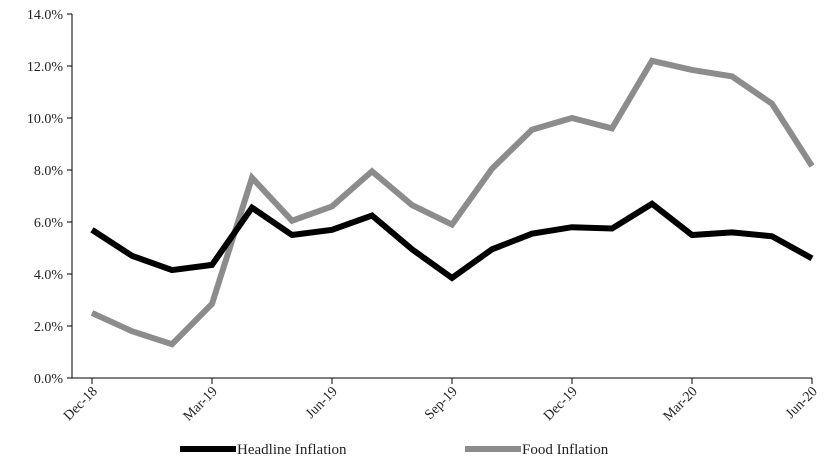 The height and width of the screenshot is (459, 835). I want to click on legend-label: Headline Inflation, so click(292, 450).